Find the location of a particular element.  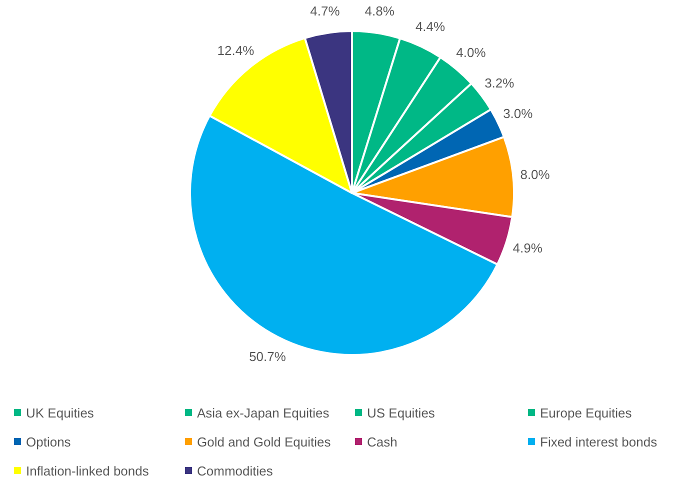

data-label: 4.0% is located at coordinates (471, 52).